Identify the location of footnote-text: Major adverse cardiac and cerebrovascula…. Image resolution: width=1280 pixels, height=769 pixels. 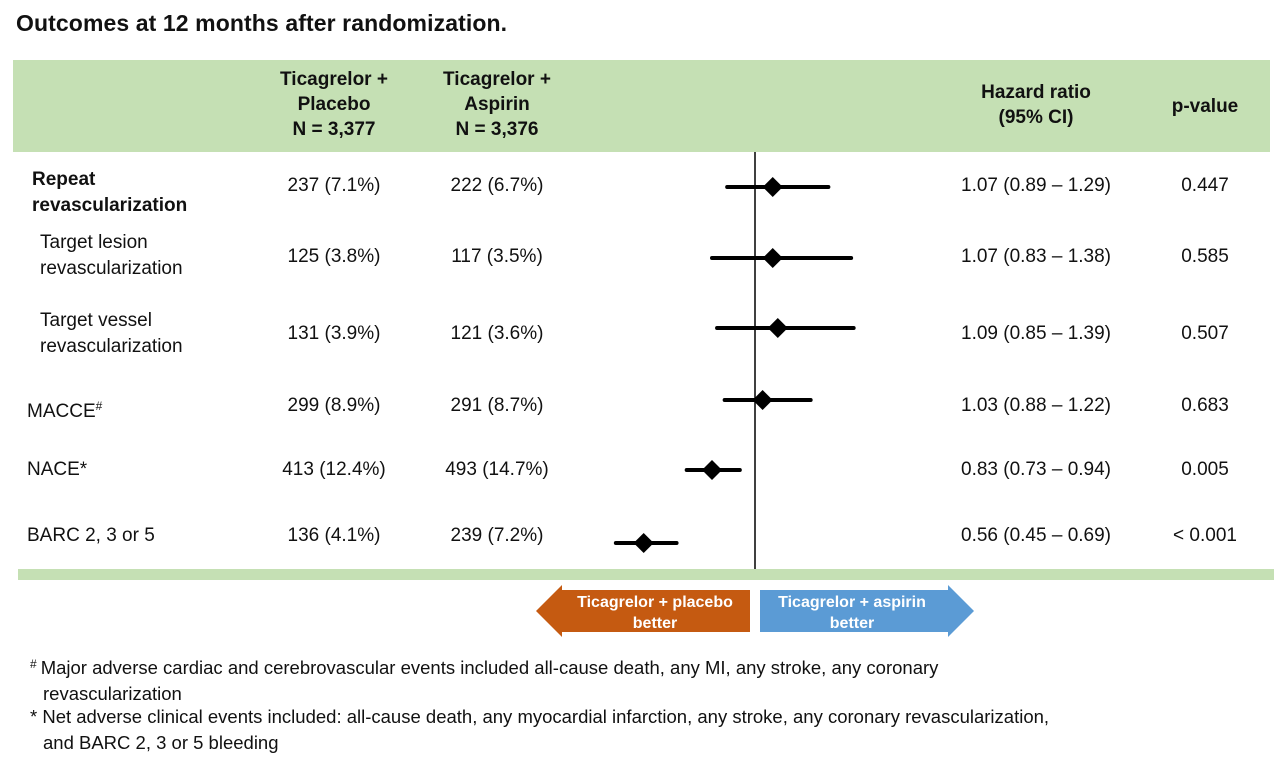
(489, 667).